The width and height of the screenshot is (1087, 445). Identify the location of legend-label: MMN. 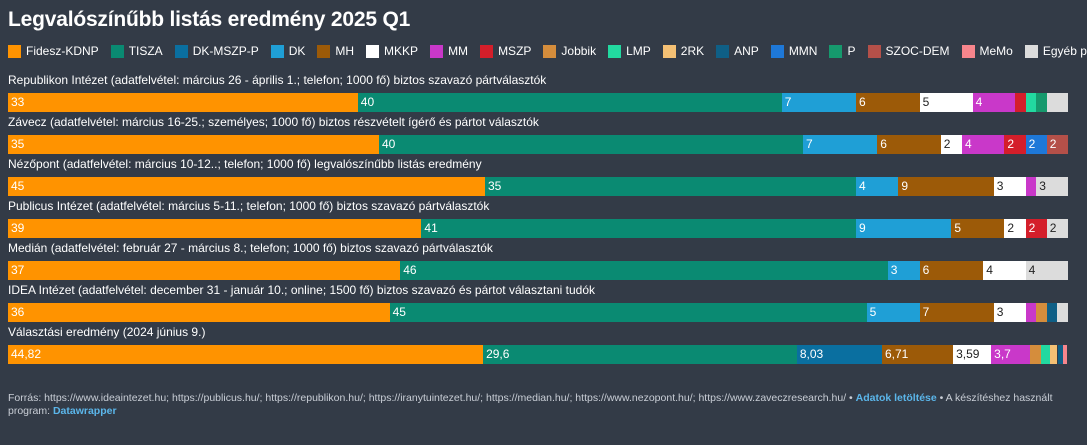
(803, 51).